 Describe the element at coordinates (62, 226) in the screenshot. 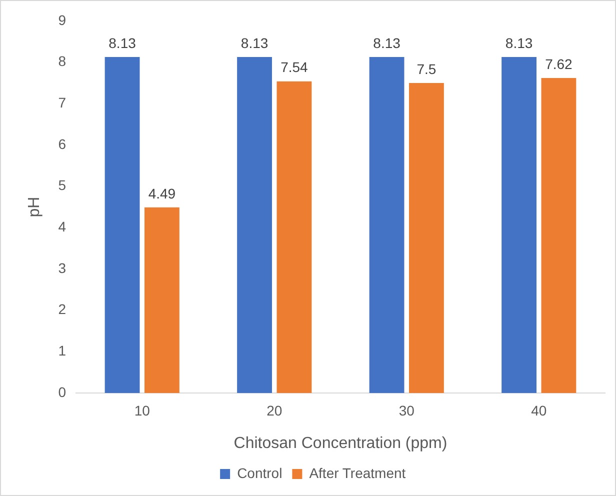

I see `y-tick-label: 4` at that location.